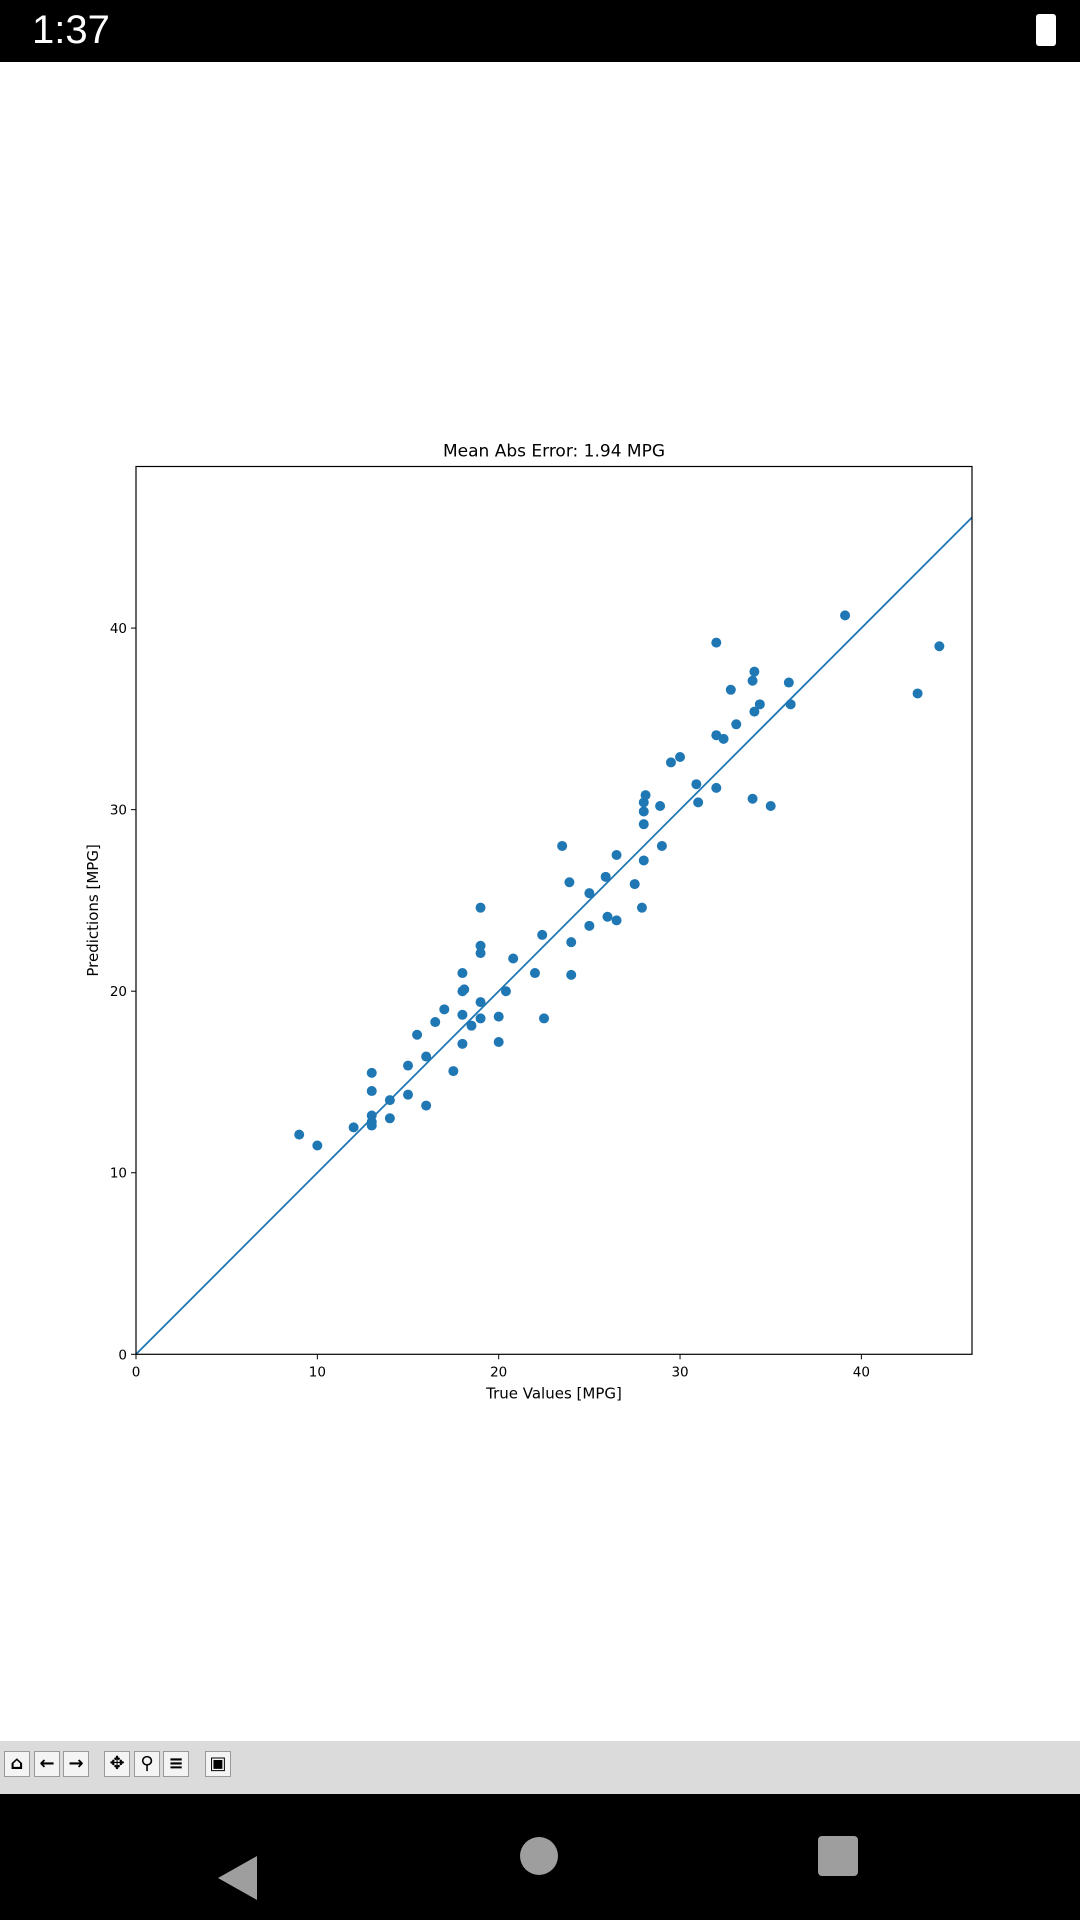 The height and width of the screenshot is (1924, 1080). Describe the element at coordinates (1046, 30) in the screenshot. I see `battery-icon` at that location.